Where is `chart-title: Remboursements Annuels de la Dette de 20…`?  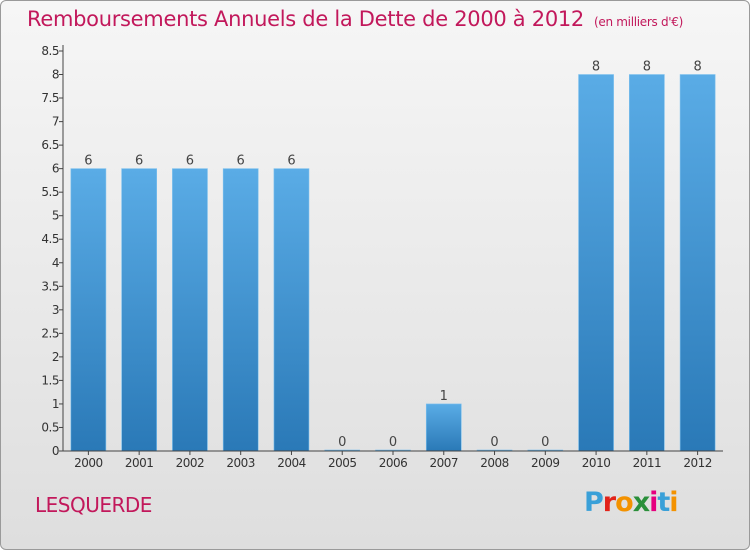
chart-title: Remboursements Annuels de la Dette de 20… is located at coordinates (355, 19).